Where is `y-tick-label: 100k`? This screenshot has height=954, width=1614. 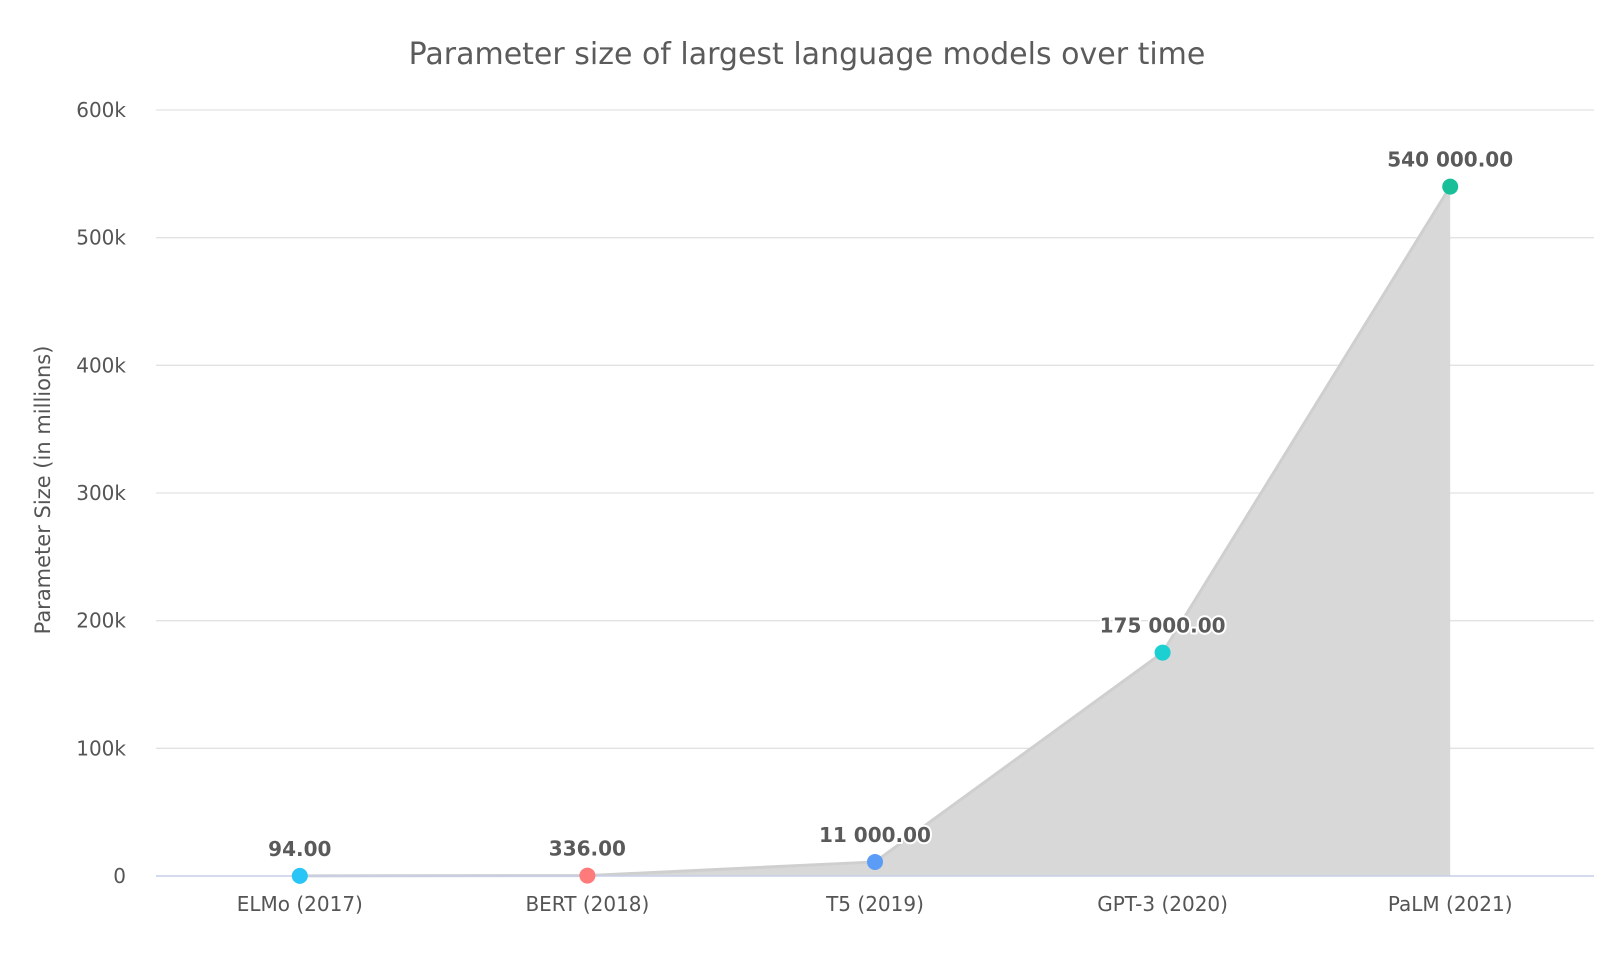 y-tick-label: 100k is located at coordinates (101, 748).